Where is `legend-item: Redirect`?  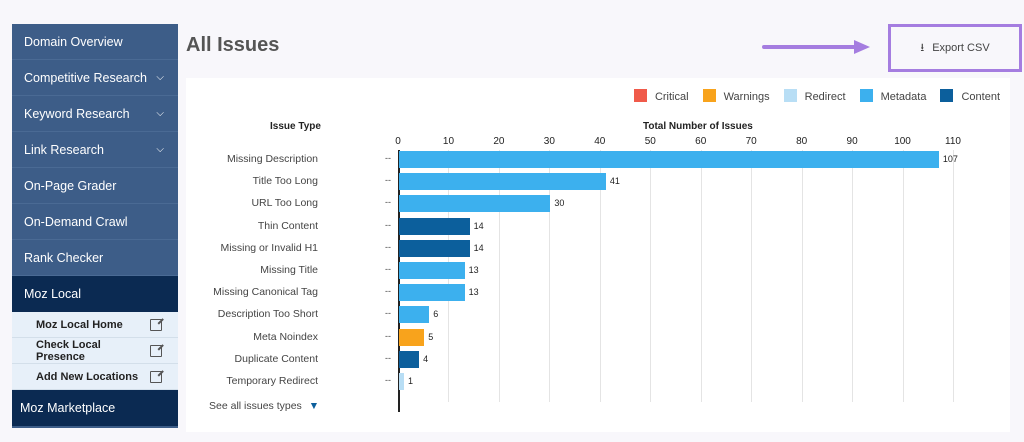 legend-item: Redirect is located at coordinates (814, 96).